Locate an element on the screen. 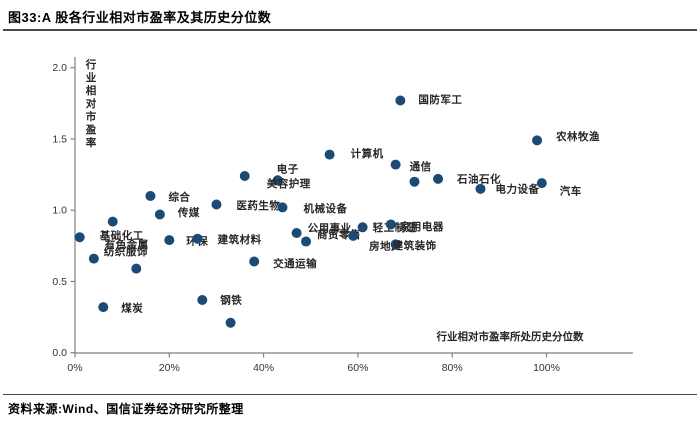 The width and height of the screenshot is (700, 425). y-axis-title: 相 is located at coordinates (91, 90).